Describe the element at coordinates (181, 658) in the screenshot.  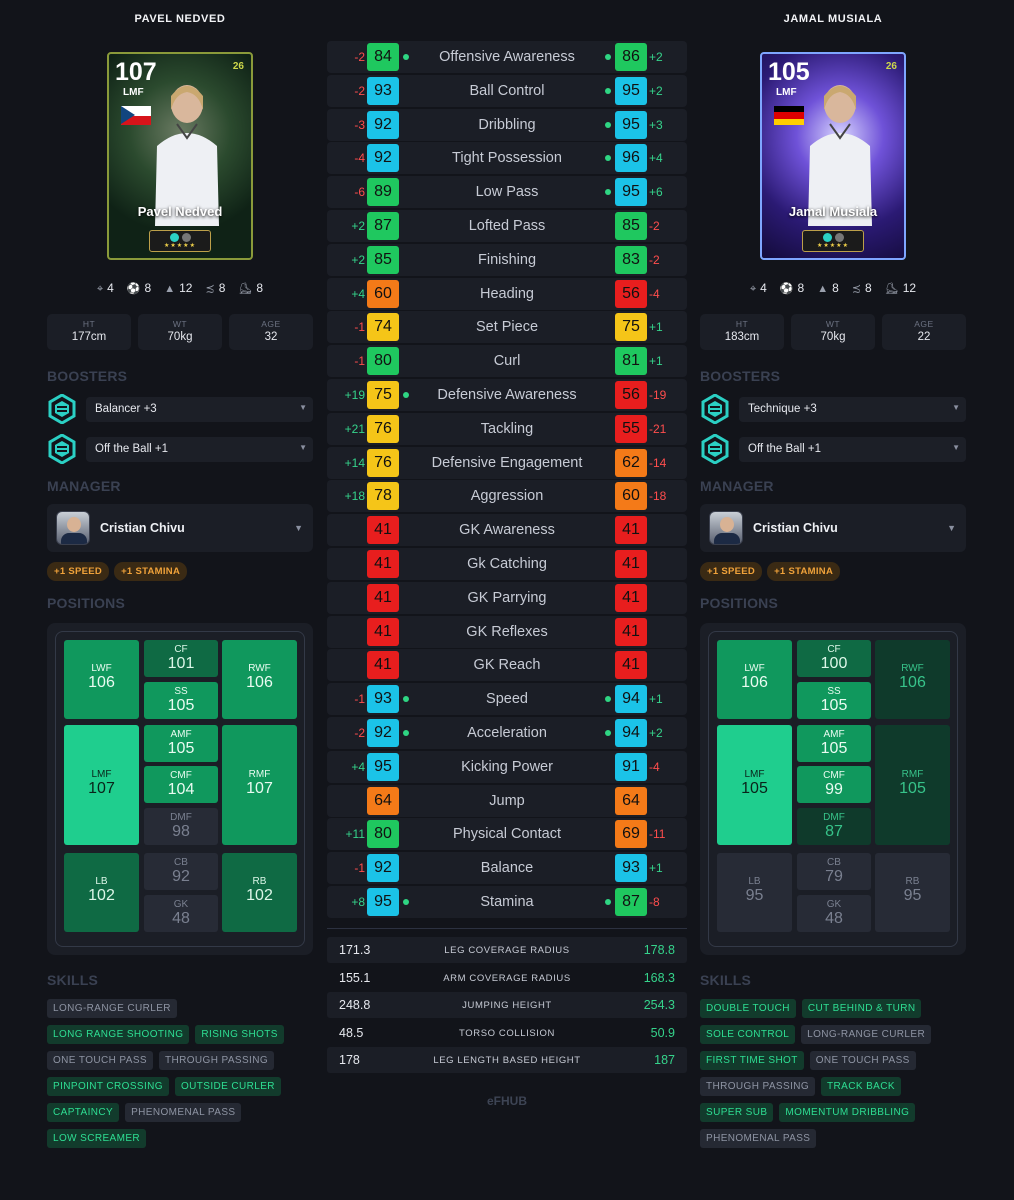
I see `position-cf: CF 101` at that location.